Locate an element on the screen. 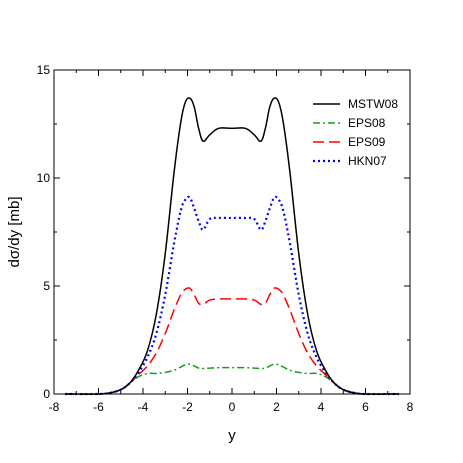 This screenshot has height=463, width=463. x-tick-label: -4 is located at coordinates (143, 407).